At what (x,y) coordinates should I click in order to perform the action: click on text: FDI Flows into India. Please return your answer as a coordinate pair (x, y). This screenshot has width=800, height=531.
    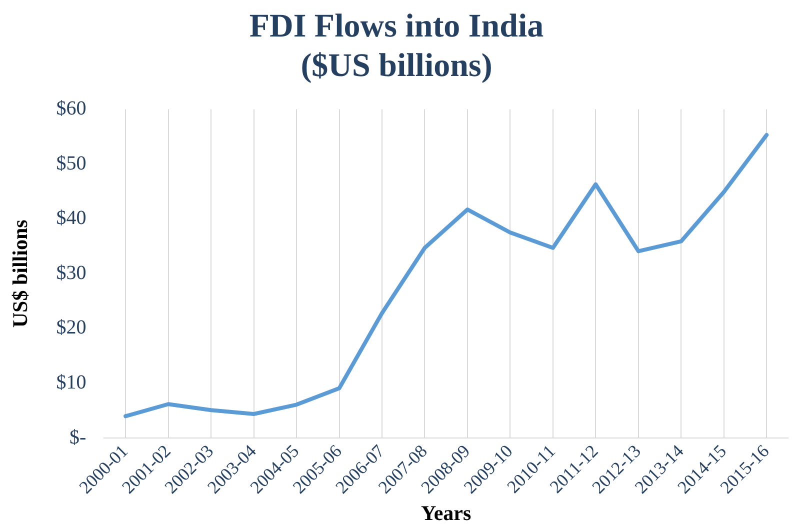
    Looking at the image, I should click on (396, 26).